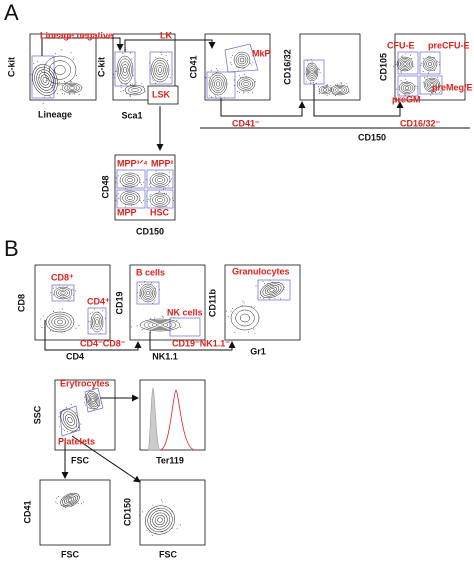  Describe the element at coordinates (372, 137) in the screenshot. I see `axis-label: CD150` at that location.